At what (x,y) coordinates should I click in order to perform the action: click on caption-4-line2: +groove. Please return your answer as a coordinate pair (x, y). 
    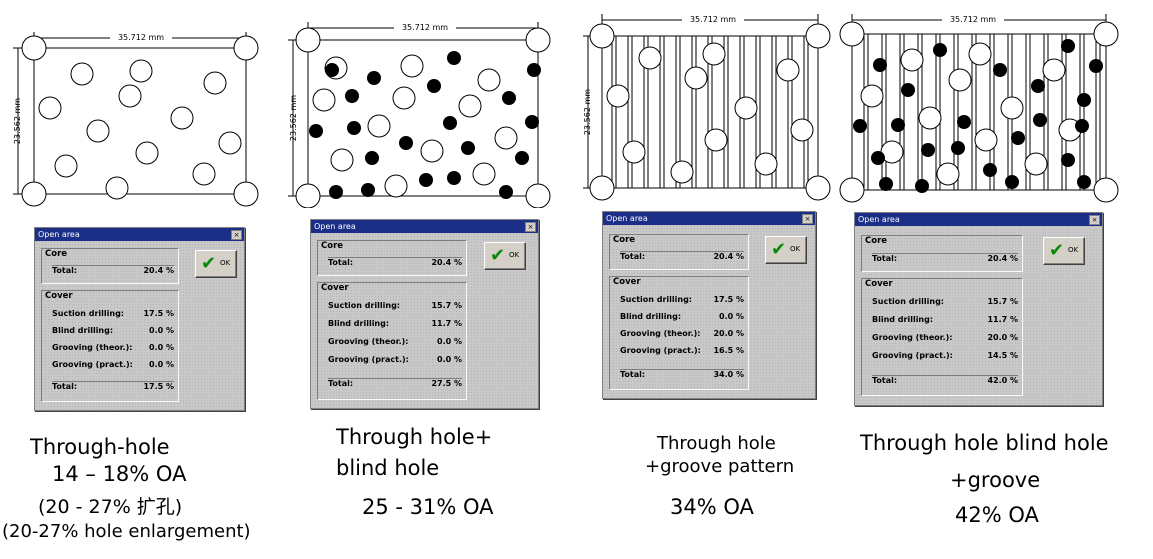
    Looking at the image, I should click on (995, 480).